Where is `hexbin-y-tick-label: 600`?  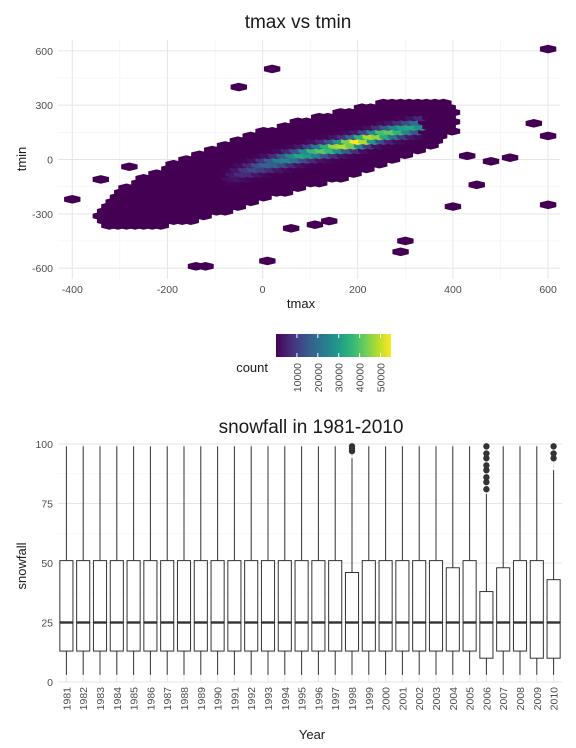 hexbin-y-tick-label: 600 is located at coordinates (44, 52).